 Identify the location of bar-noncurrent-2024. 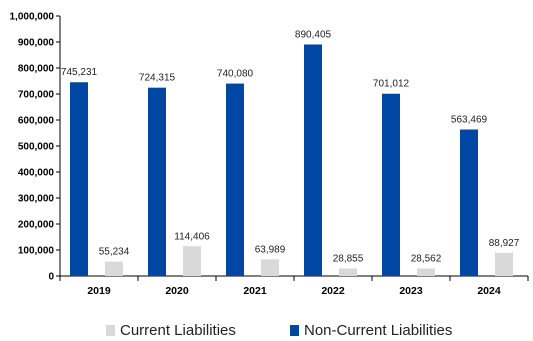
(469, 202).